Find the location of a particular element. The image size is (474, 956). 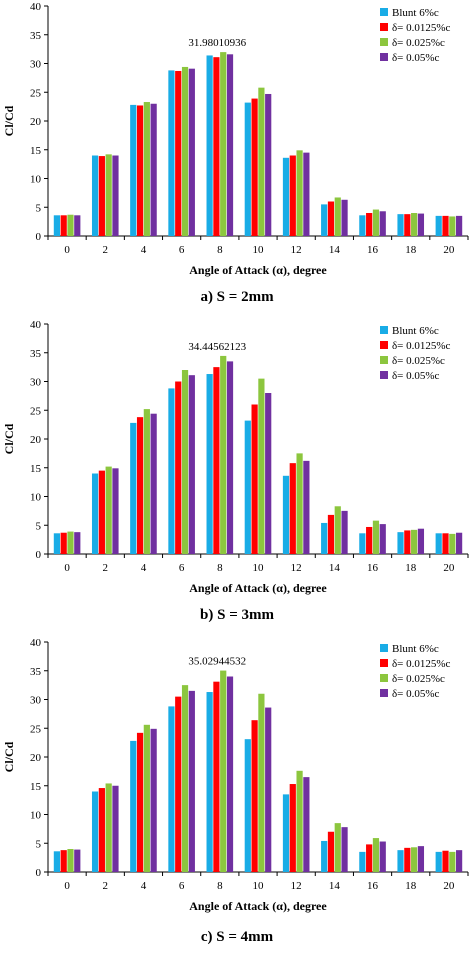

x-tick-label: 2 is located at coordinates (106, 250).